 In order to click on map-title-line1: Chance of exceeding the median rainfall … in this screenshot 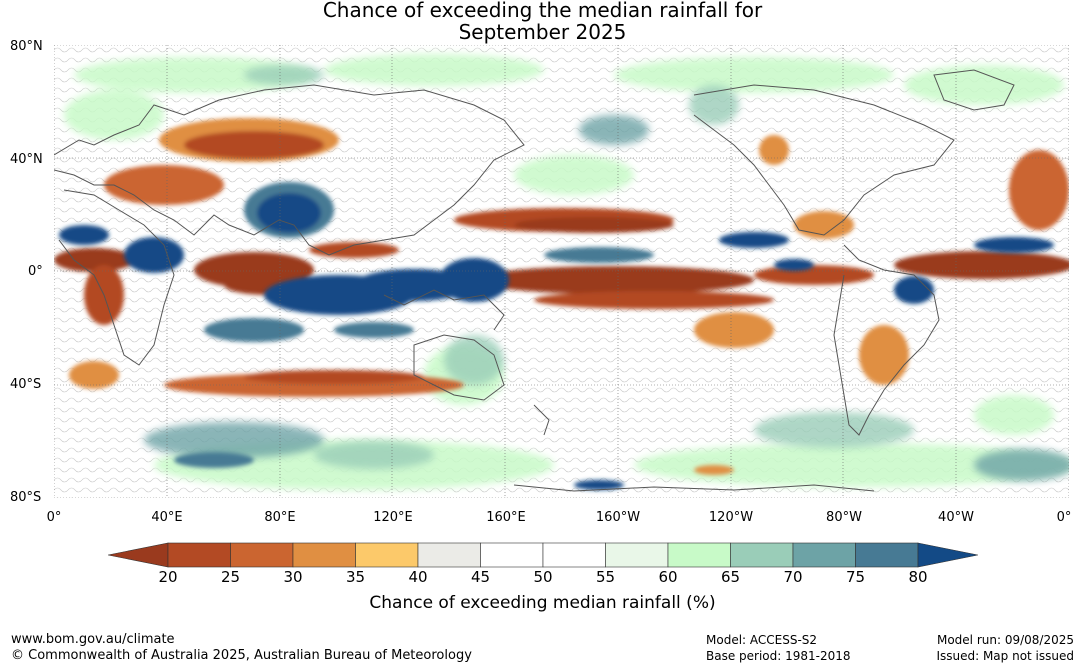, I will do `click(542, 11)`.